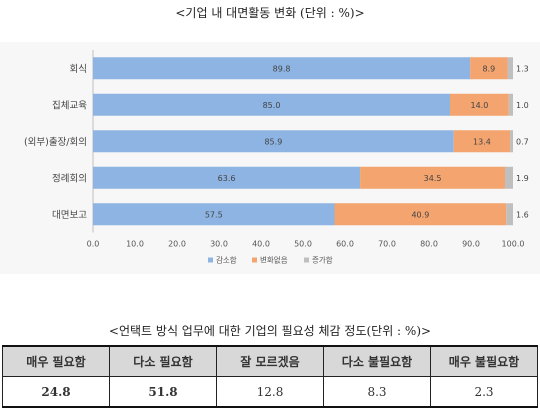 The height and width of the screenshot is (417, 540). I want to click on data-label: 63.6, so click(227, 178).